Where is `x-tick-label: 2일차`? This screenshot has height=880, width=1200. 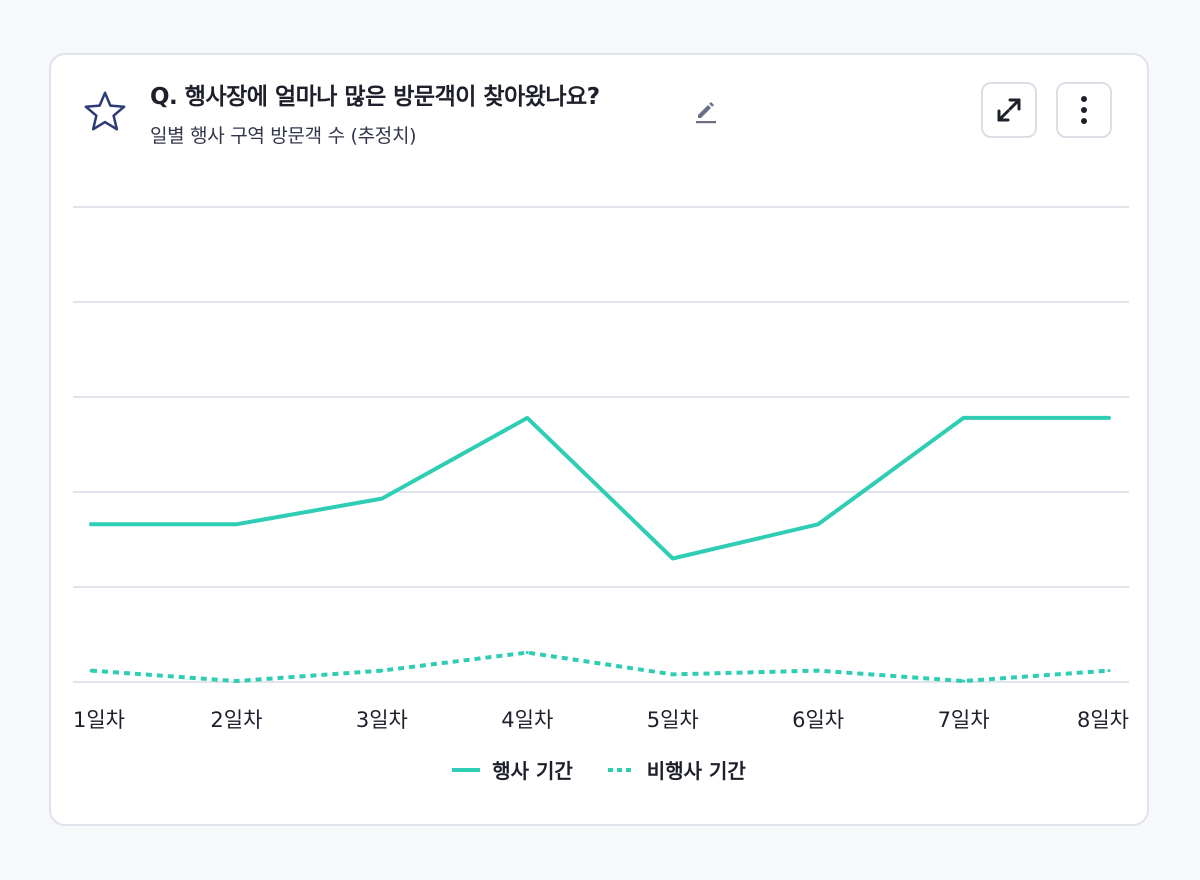 x-tick-label: 2일차 is located at coordinates (236, 720).